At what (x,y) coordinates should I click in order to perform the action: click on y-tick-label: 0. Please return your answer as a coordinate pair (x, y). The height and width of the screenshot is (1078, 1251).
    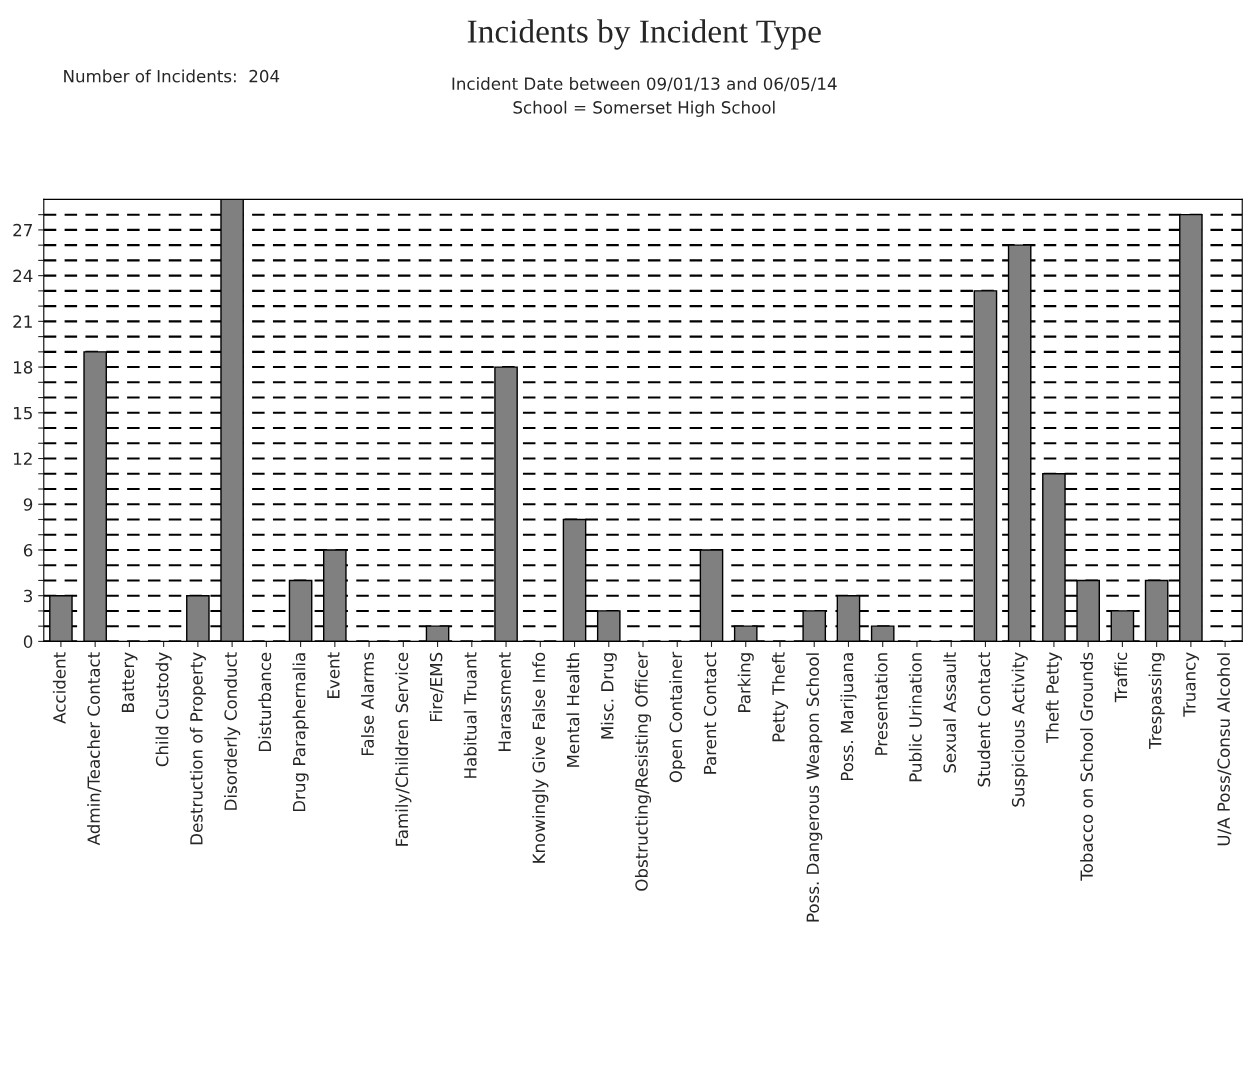
    Looking at the image, I should click on (28, 641).